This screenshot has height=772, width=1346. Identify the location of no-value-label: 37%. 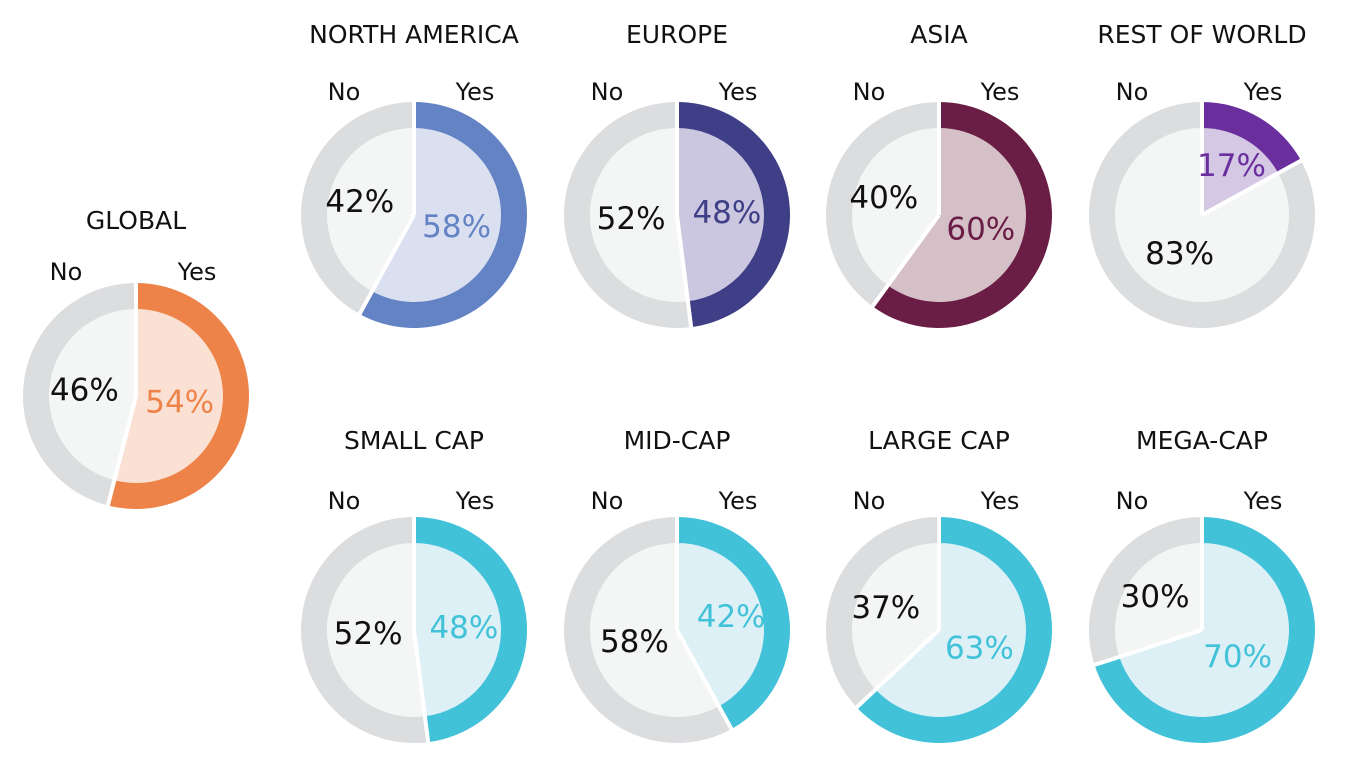
(885, 608).